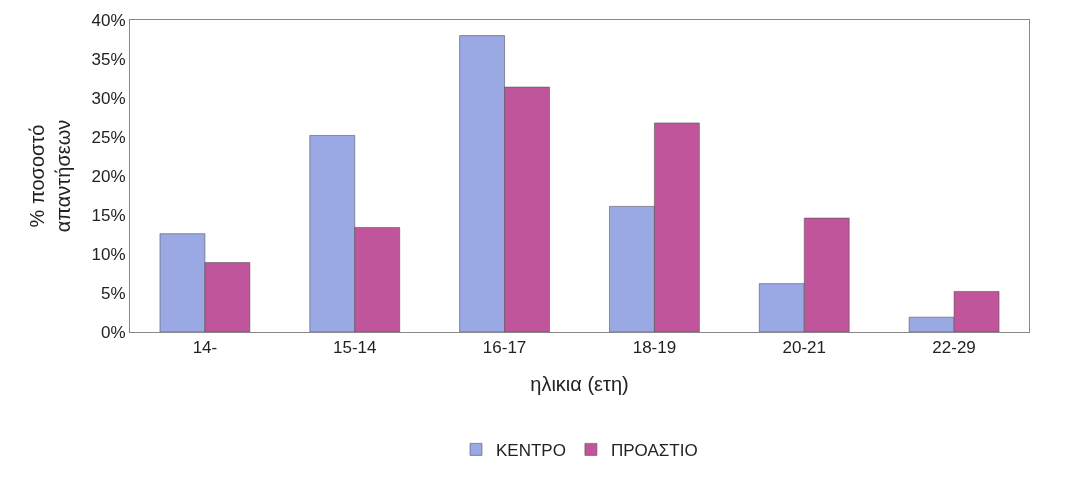  What do you see at coordinates (108, 215) in the screenshot?
I see `y-tick-label: 15%` at bounding box center [108, 215].